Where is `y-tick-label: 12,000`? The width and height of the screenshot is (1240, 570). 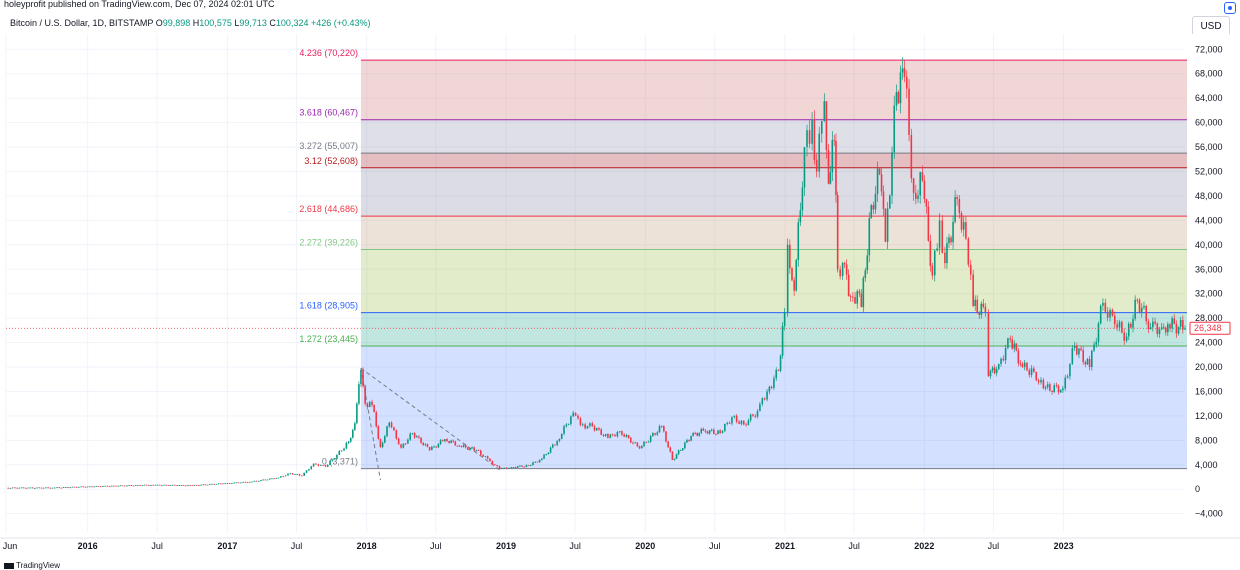
y-tick-label: 12,000 is located at coordinates (1209, 416).